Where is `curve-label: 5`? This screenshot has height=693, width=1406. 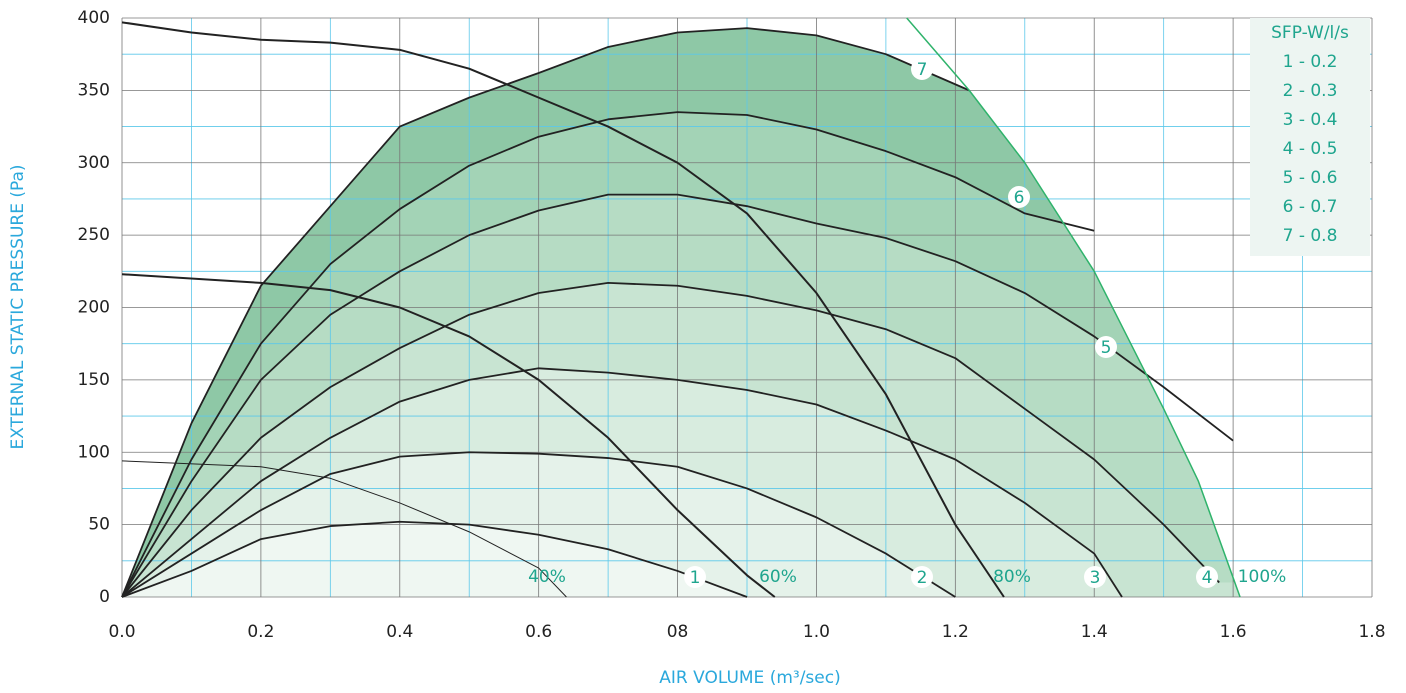
curve-label: 5 is located at coordinates (1106, 348).